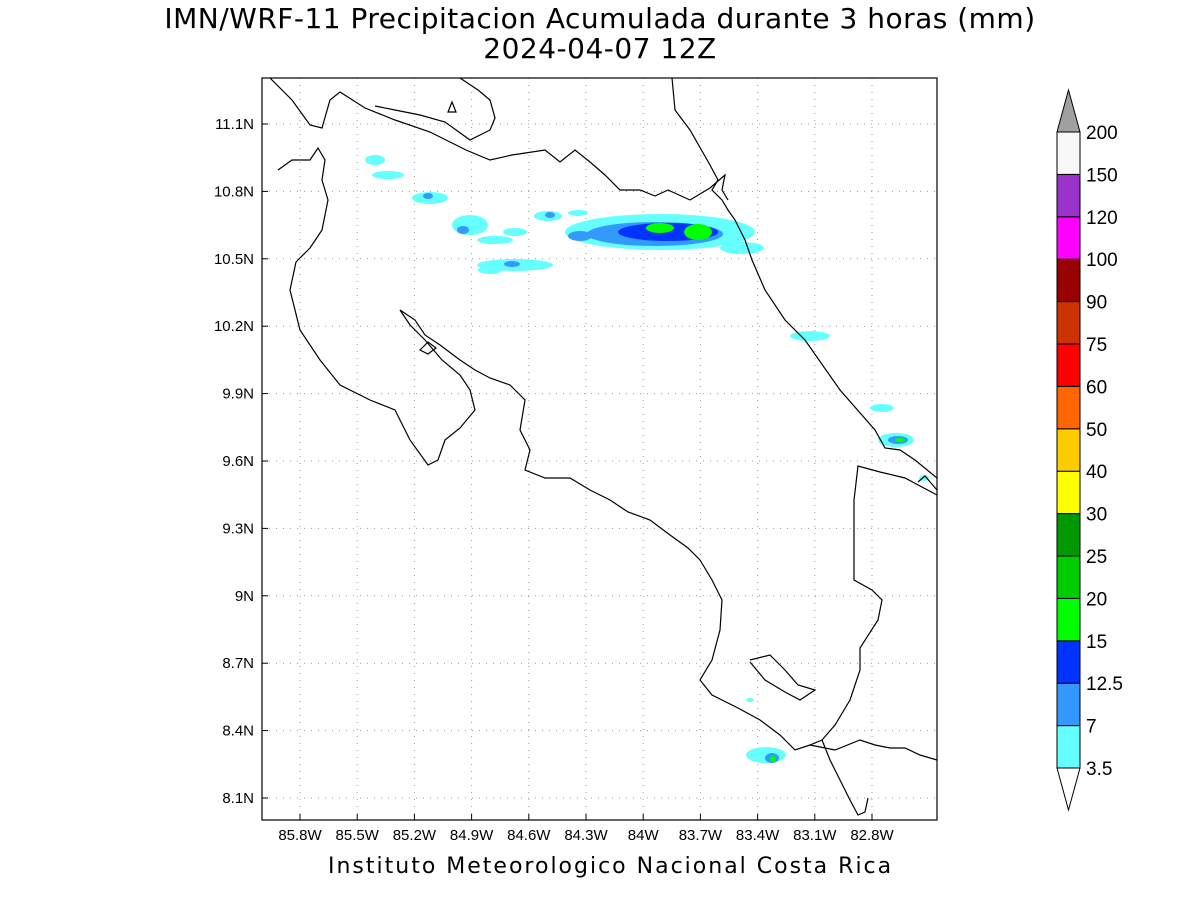 This screenshot has height=900, width=1200. What do you see at coordinates (238, 798) in the screenshot?
I see `lat-tick-label: 8.1N` at bounding box center [238, 798].